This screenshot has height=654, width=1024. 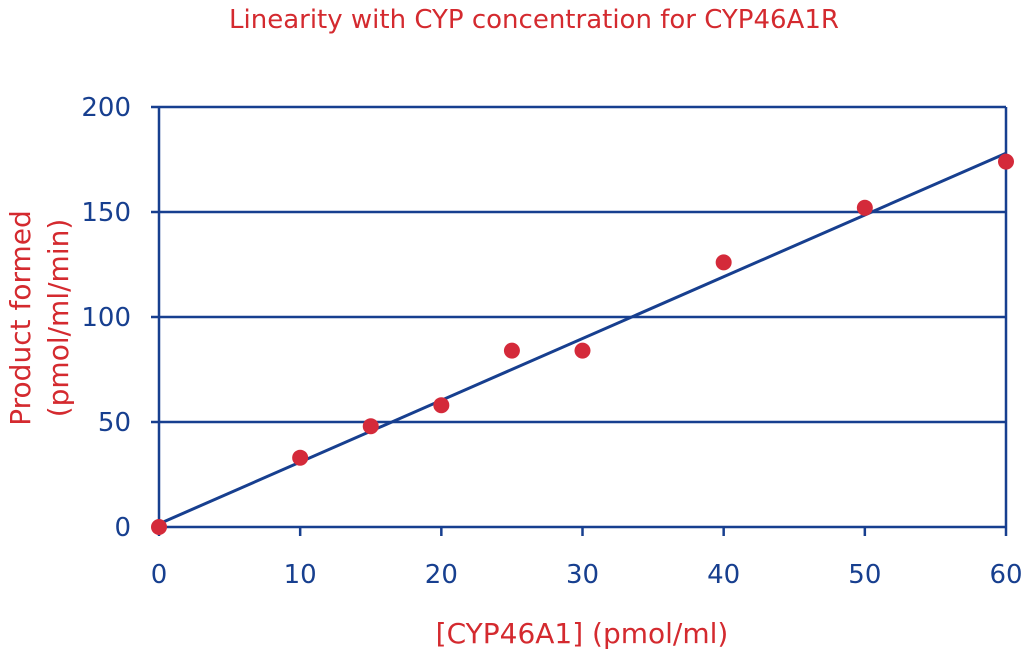 I want to click on x-tick-label: 40, so click(x=723, y=575).